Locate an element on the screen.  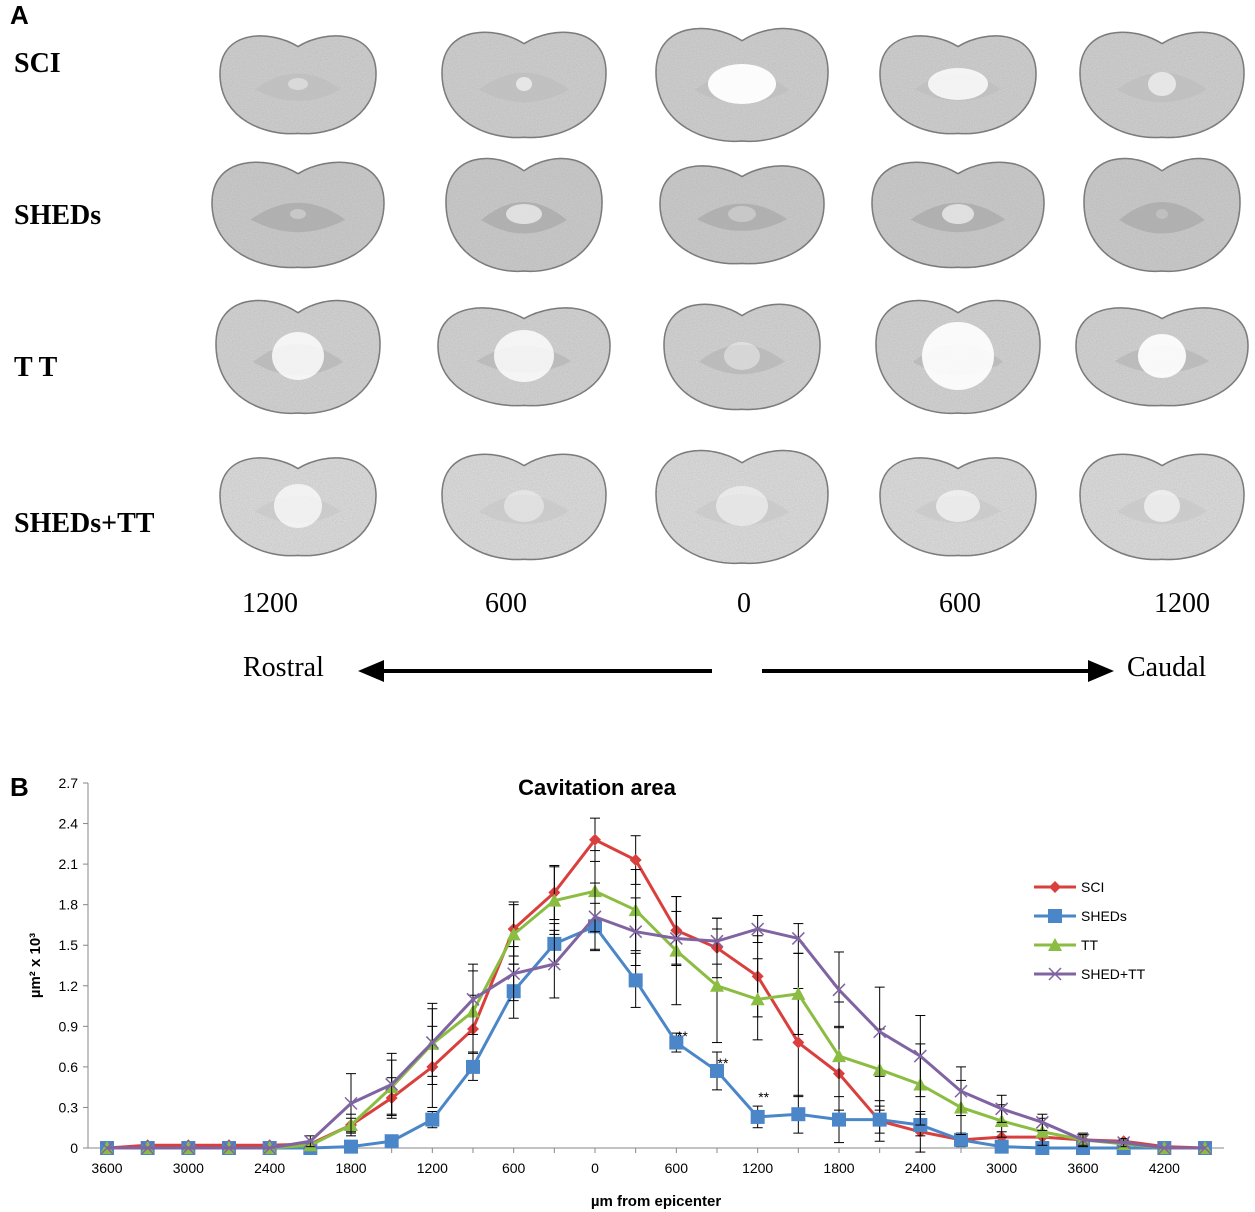
position-label-caudal-600: 600 is located at coordinates (960, 603).